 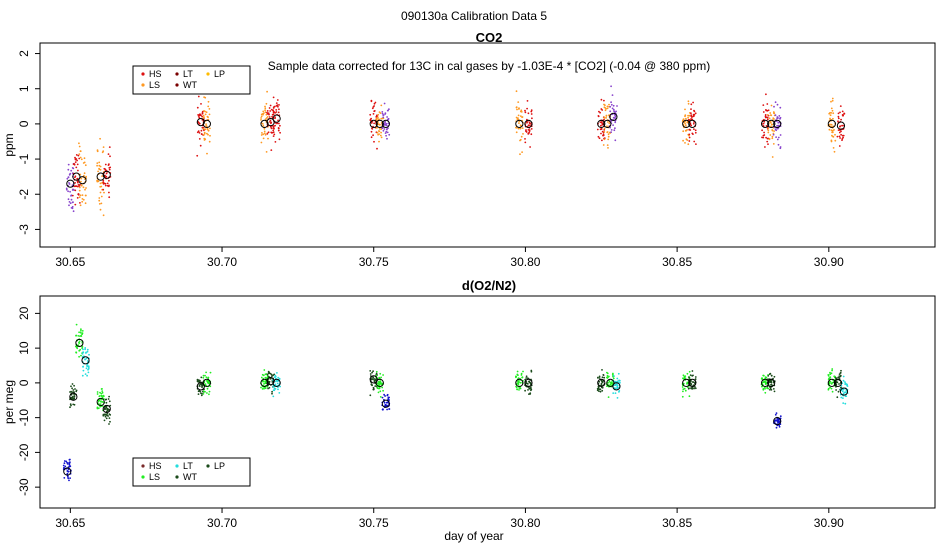 What do you see at coordinates (9, 402) in the screenshot?
I see `o2n2-ylabel: per meg` at bounding box center [9, 402].